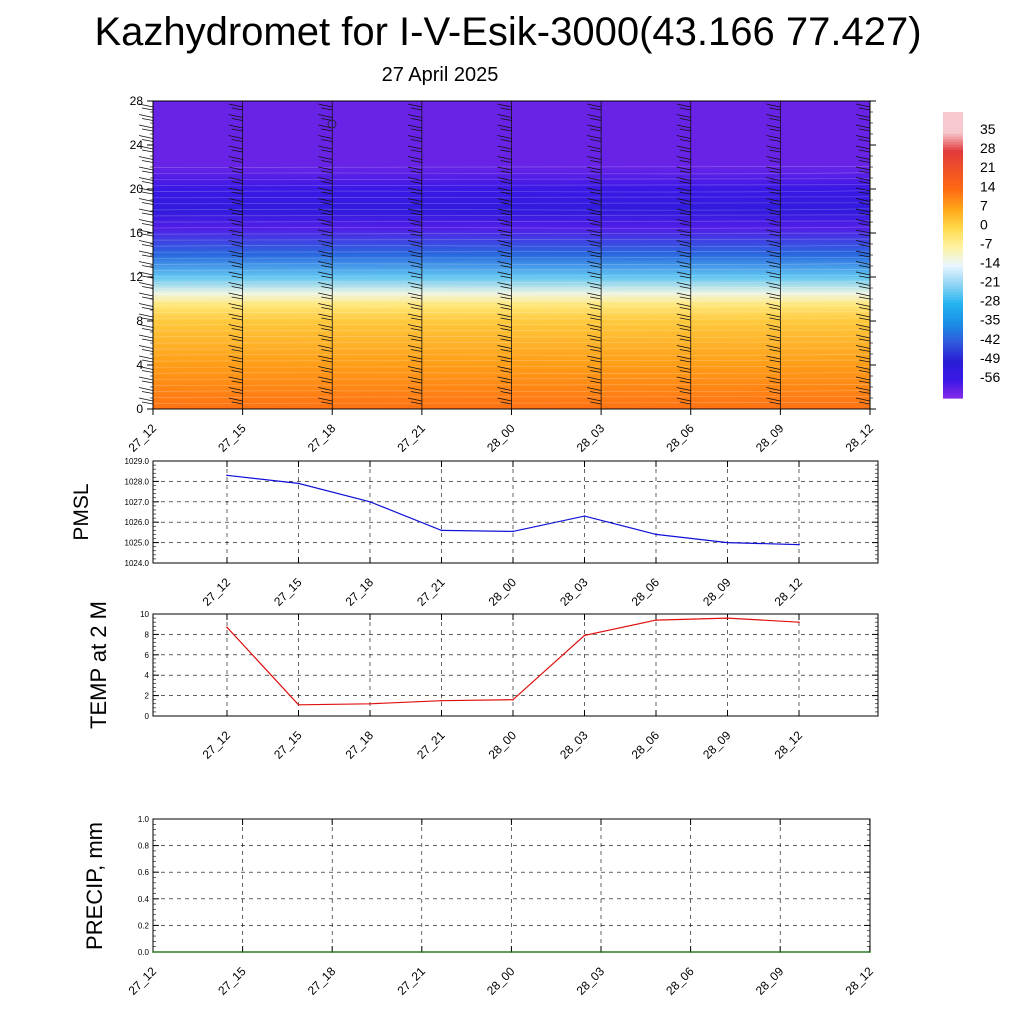 The image size is (1024, 1024). I want to click on colorbar-label: -14, so click(990, 263).